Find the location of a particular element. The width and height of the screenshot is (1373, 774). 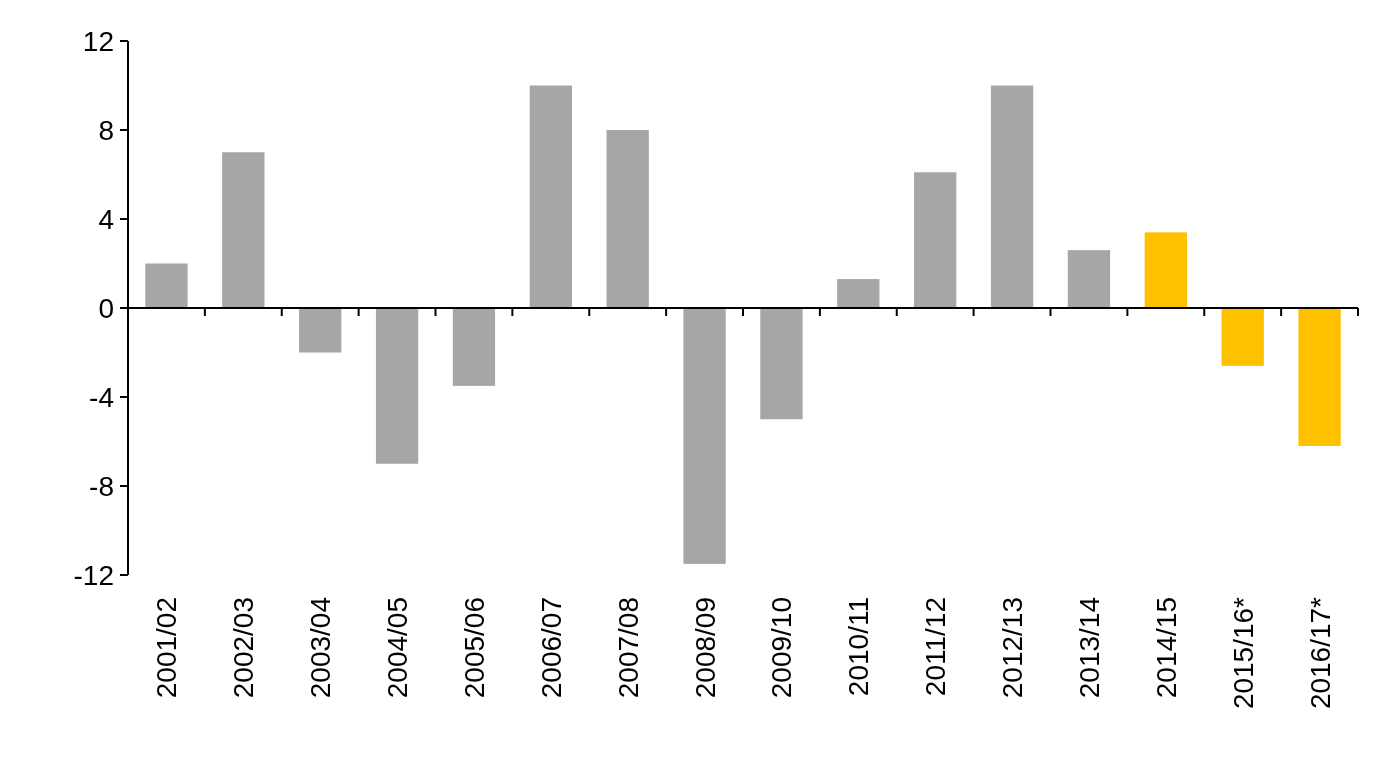

x-tick-label: 2016/17* is located at coordinates (1320, 653).